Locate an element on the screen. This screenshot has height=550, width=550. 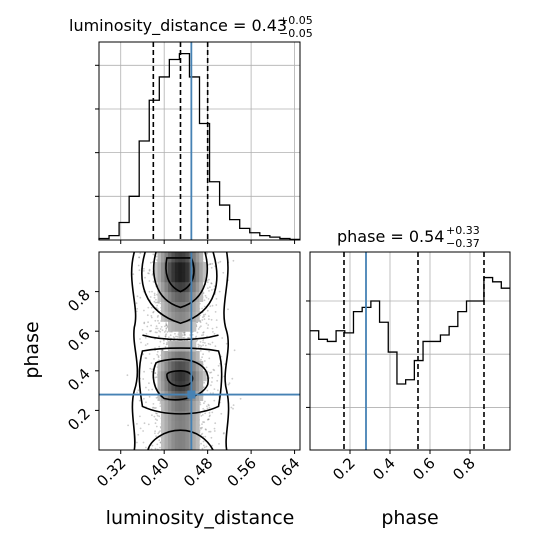
title-phase-minus: −0.37 is located at coordinates (463, 243).